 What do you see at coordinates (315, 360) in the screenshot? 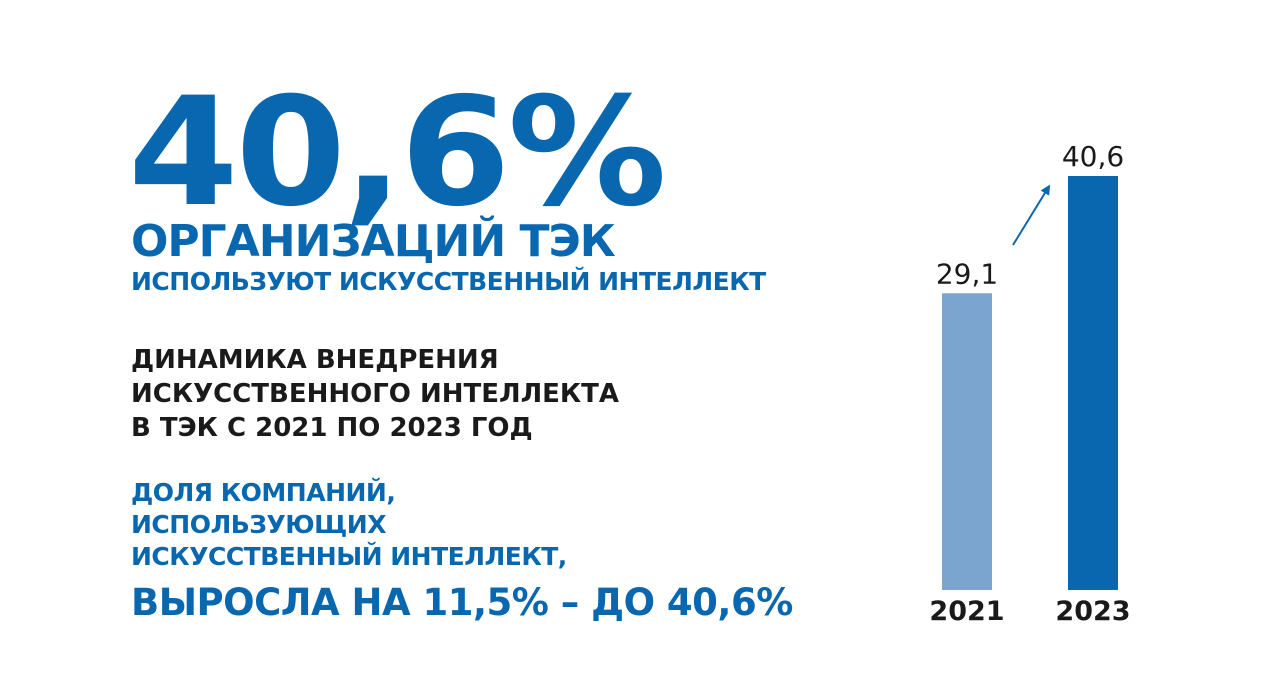
I see `dynamics-line: ДИНАМИКА ВНЕДРЕНИЯ` at bounding box center [315, 360].